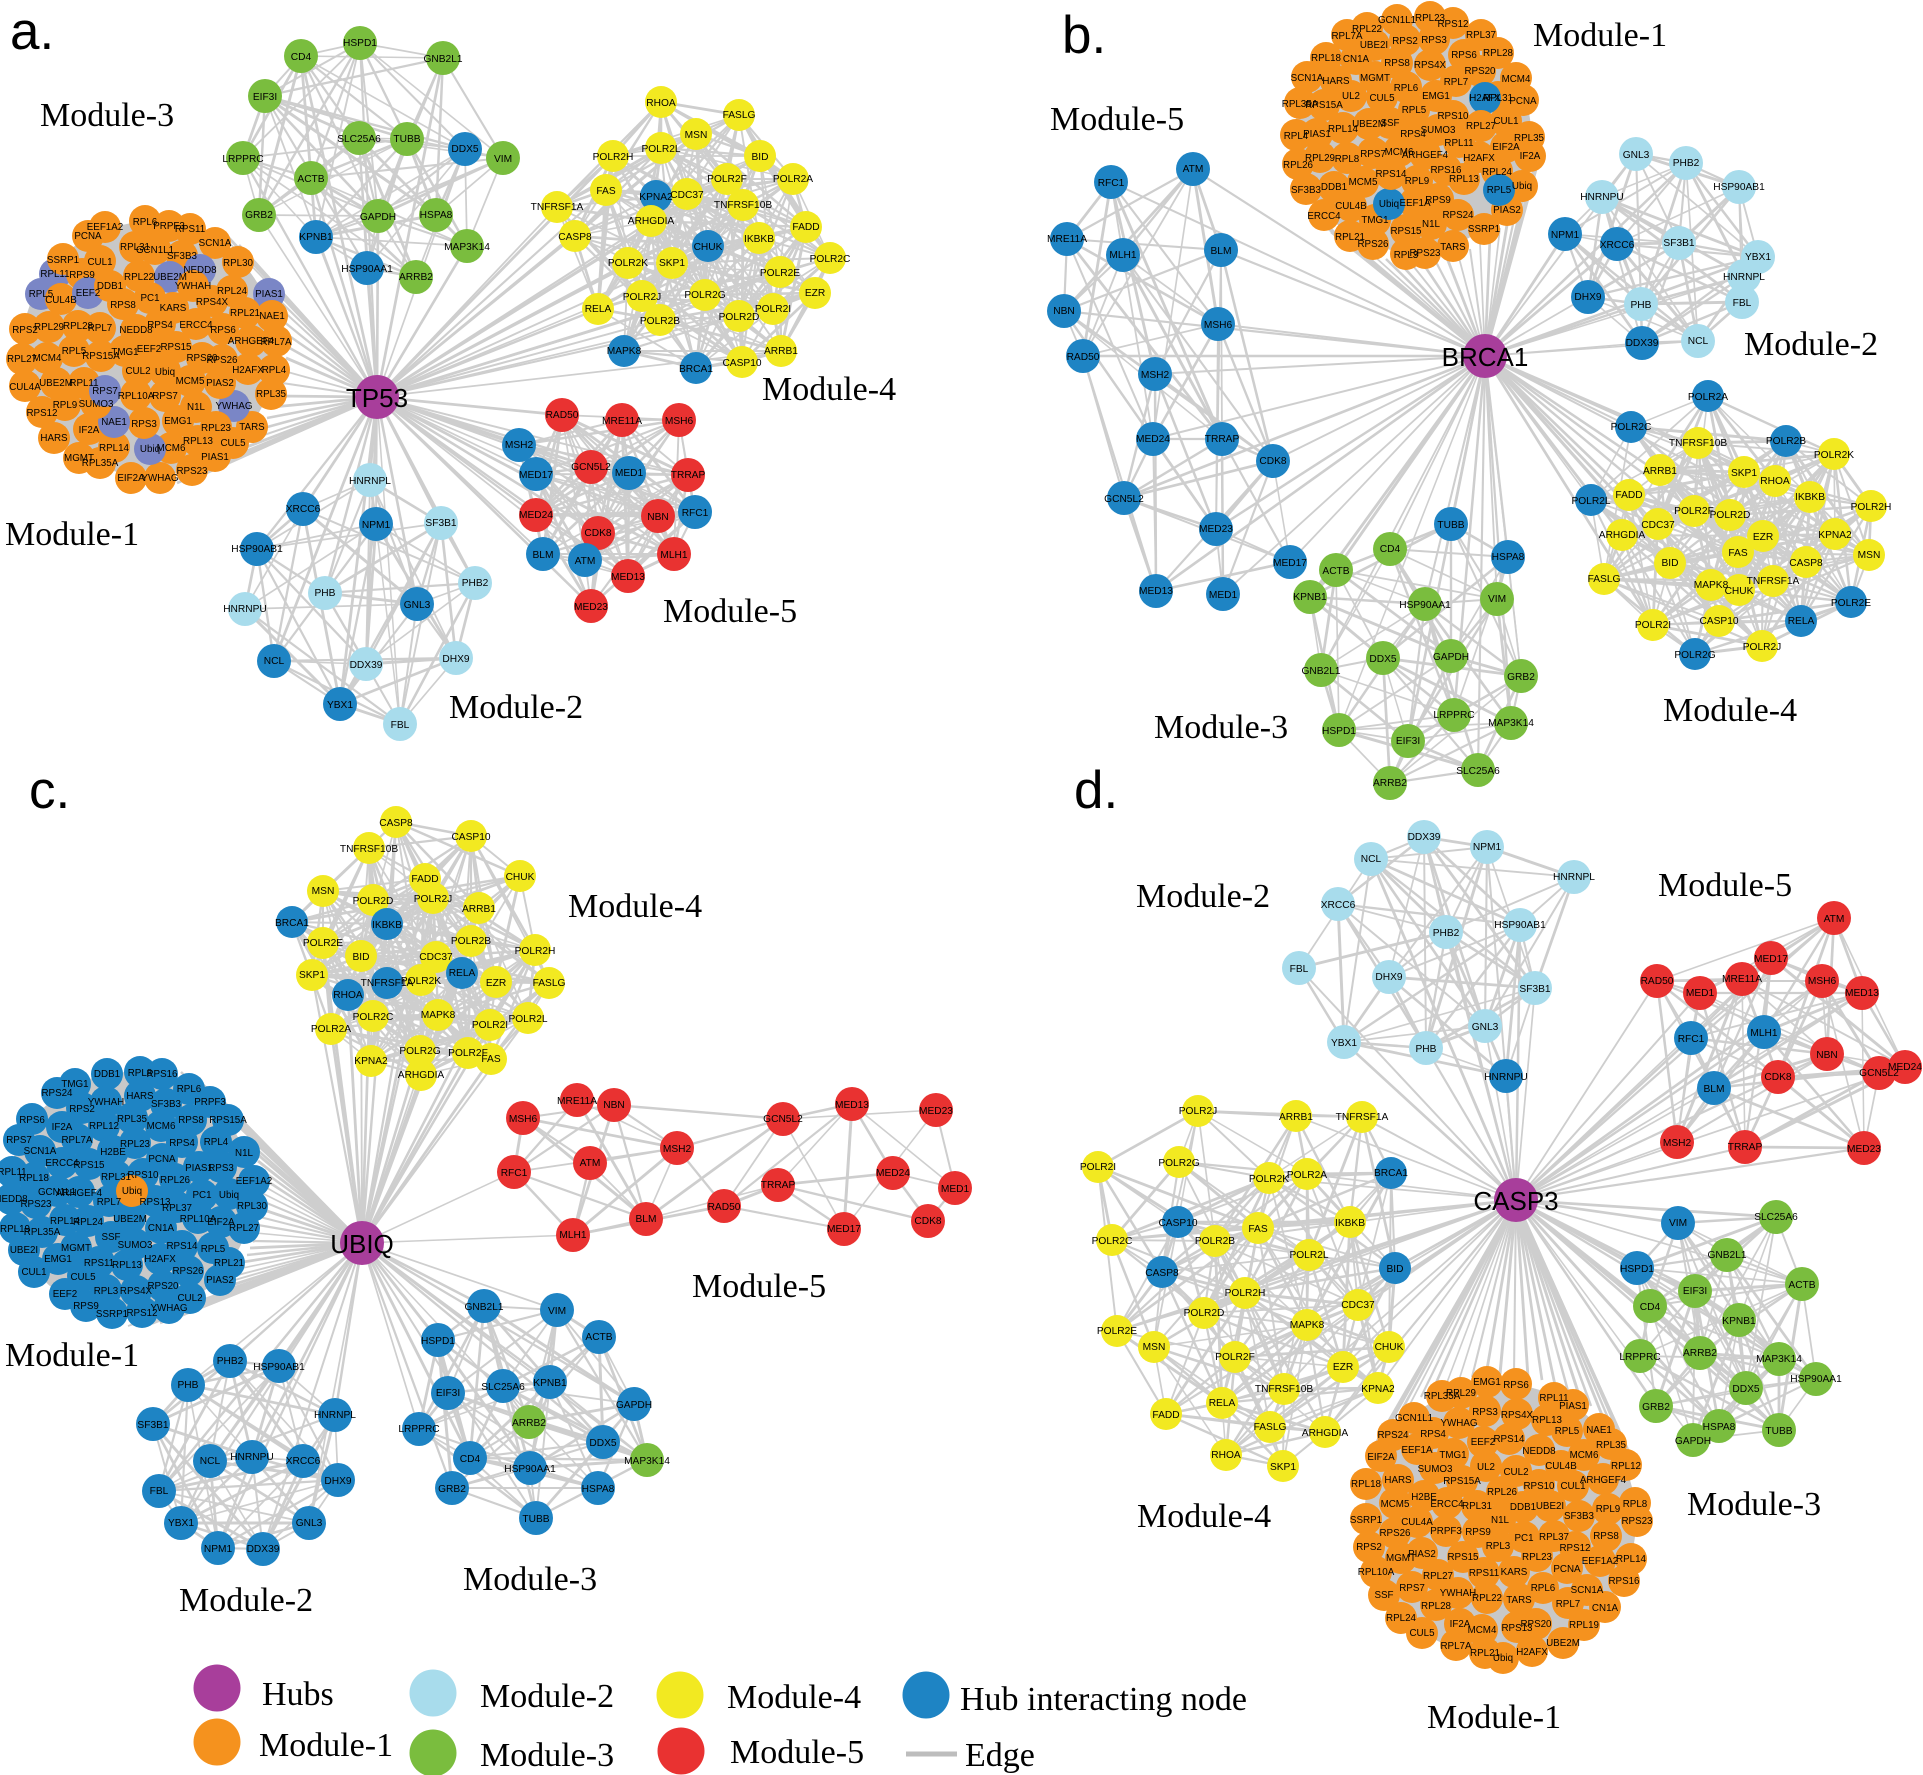 The width and height of the screenshot is (1923, 1775). What do you see at coordinates (312, 975) in the screenshot?
I see `svg-text: SKP1` at bounding box center [312, 975].